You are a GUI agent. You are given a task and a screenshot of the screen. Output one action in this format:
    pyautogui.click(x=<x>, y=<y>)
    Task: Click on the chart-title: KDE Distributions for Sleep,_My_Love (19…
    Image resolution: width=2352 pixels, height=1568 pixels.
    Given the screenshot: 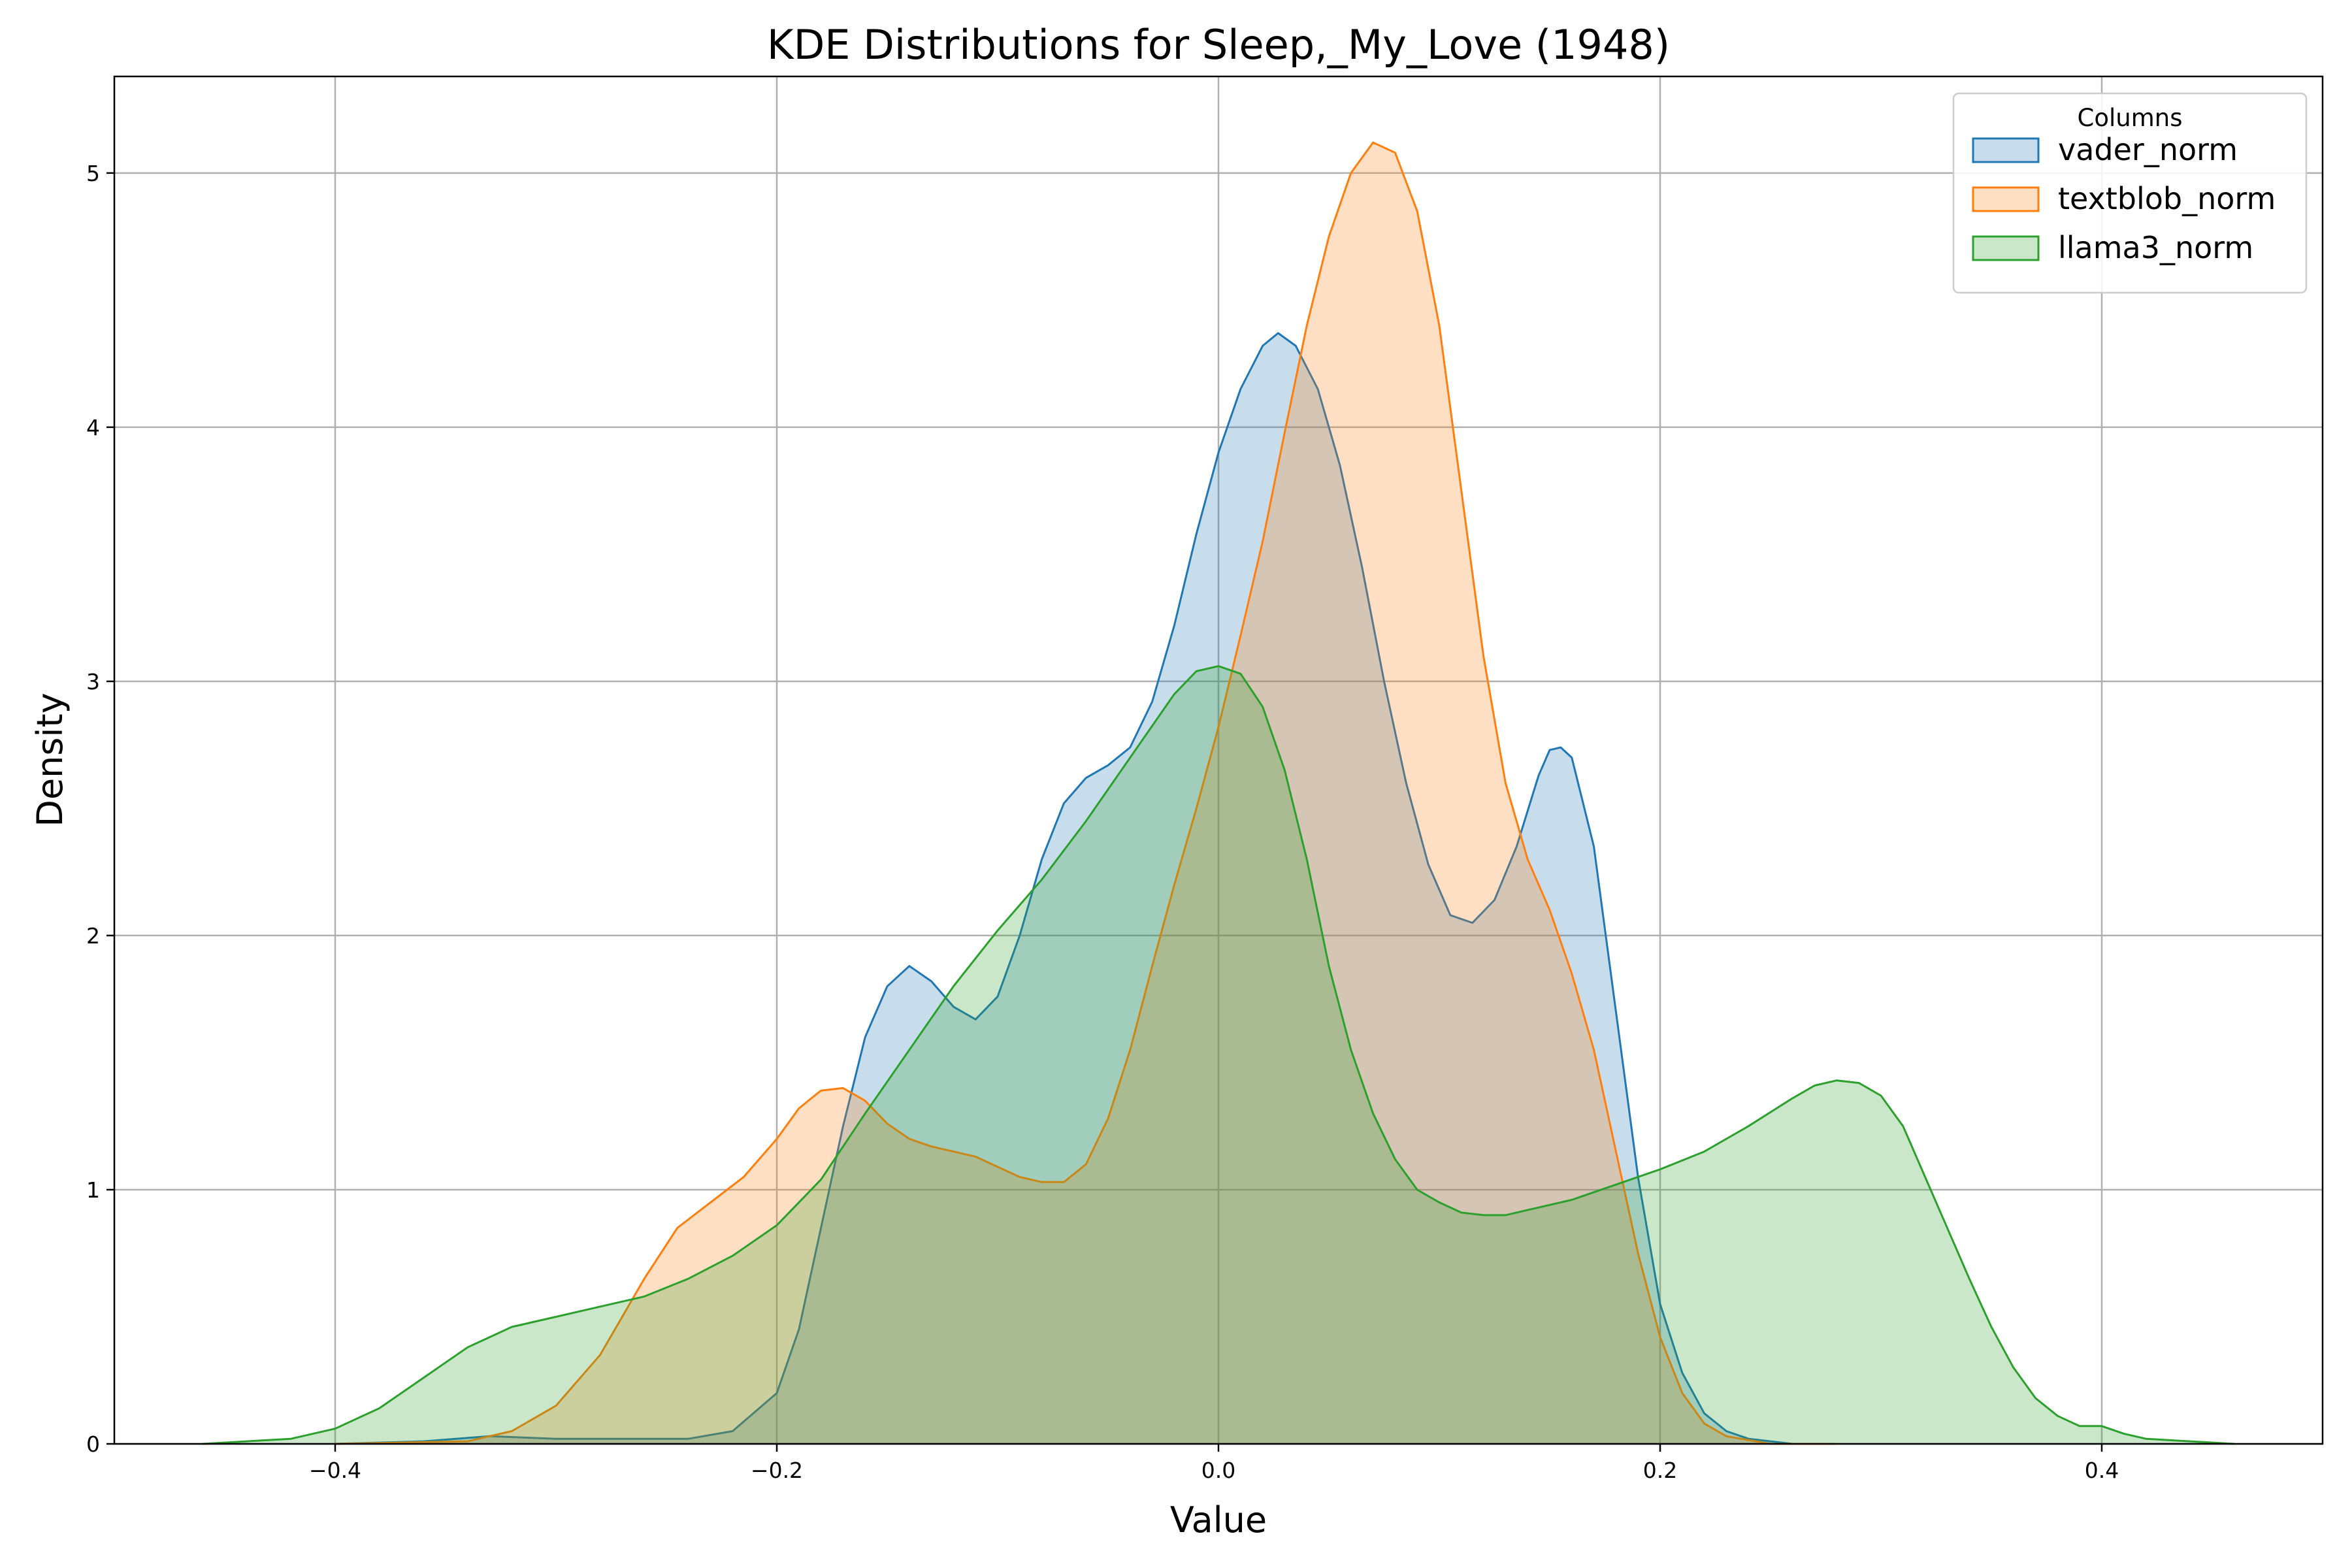 What is the action you would take?
    pyautogui.click(x=1218, y=45)
    